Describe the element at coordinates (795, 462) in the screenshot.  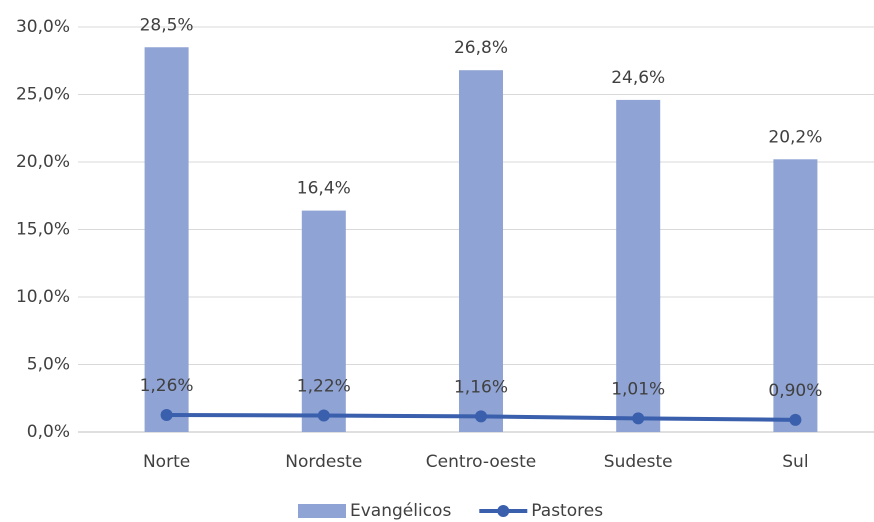
I see `x-tick-label: Sul` at that location.